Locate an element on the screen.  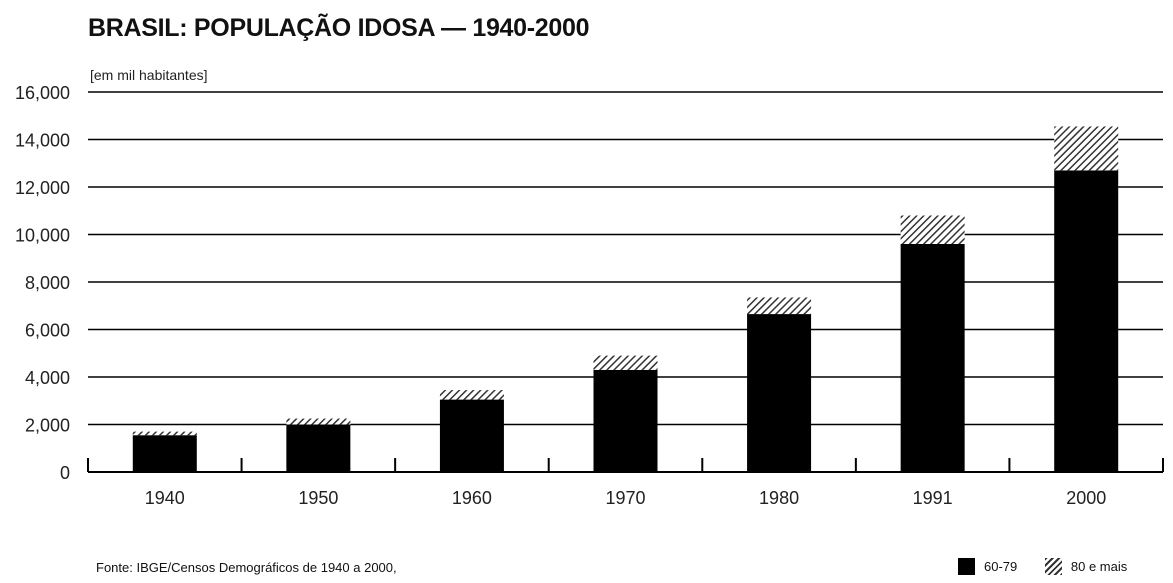
y-tick-label-10000: 10,000 is located at coordinates (42, 236).